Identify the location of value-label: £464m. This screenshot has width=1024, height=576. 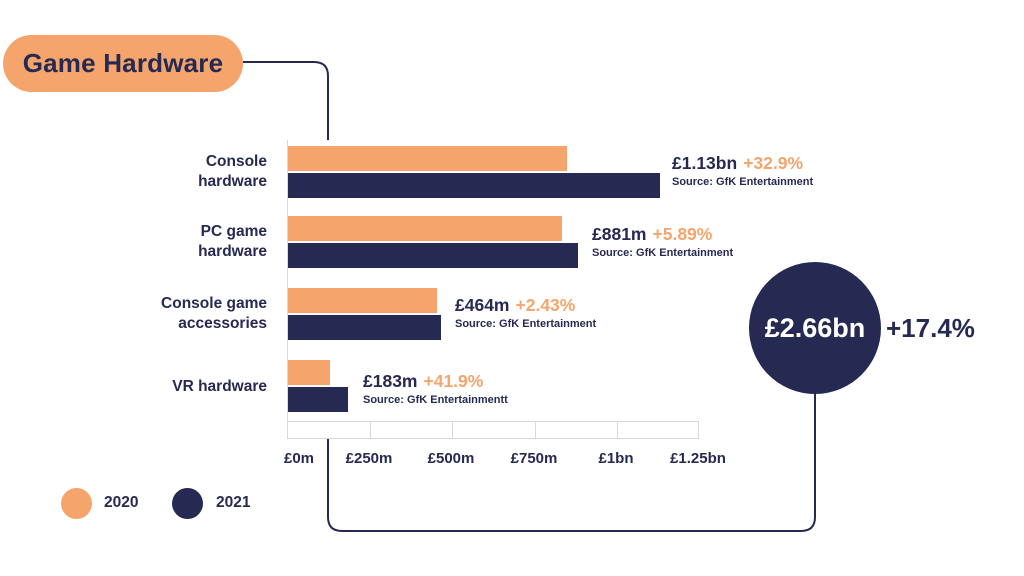
(482, 305).